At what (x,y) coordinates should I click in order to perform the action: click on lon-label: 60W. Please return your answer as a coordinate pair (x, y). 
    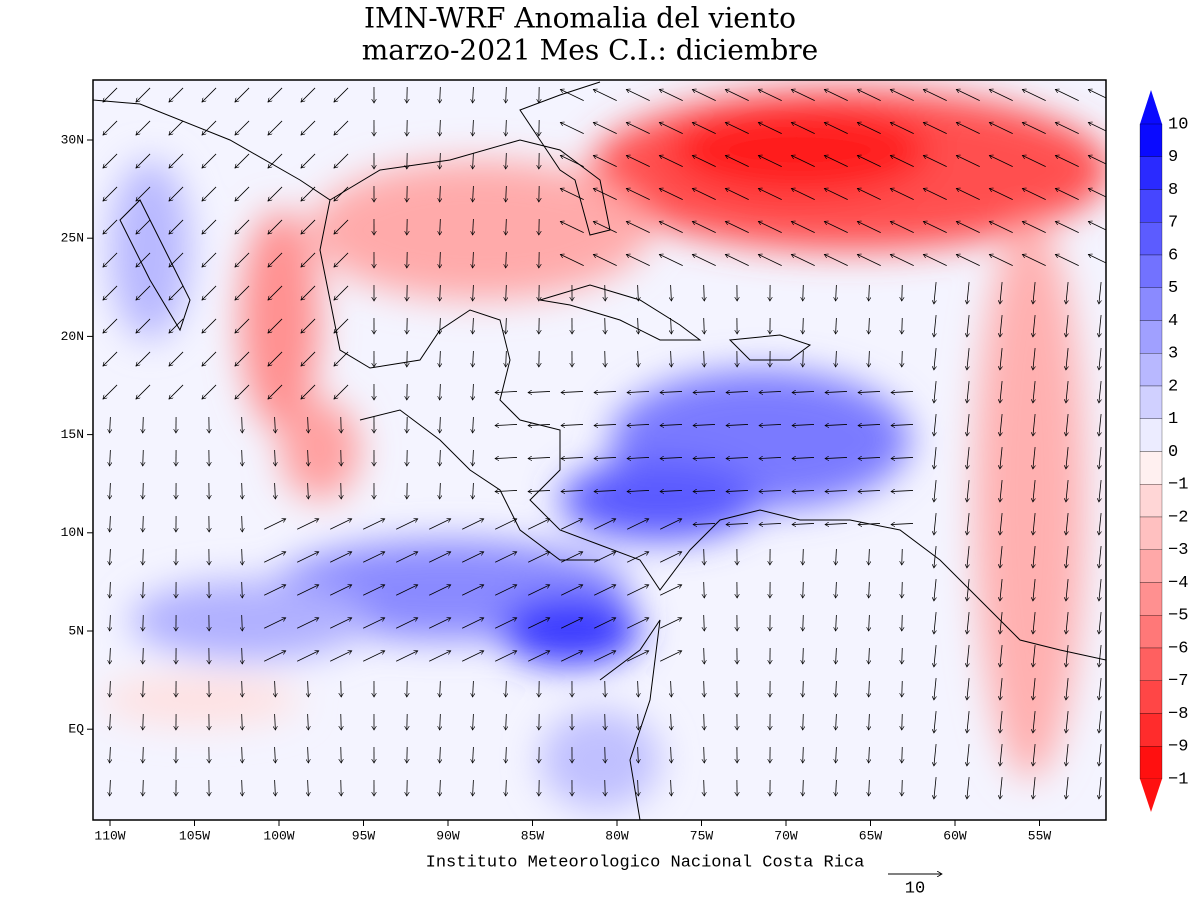
    Looking at the image, I should click on (955, 835).